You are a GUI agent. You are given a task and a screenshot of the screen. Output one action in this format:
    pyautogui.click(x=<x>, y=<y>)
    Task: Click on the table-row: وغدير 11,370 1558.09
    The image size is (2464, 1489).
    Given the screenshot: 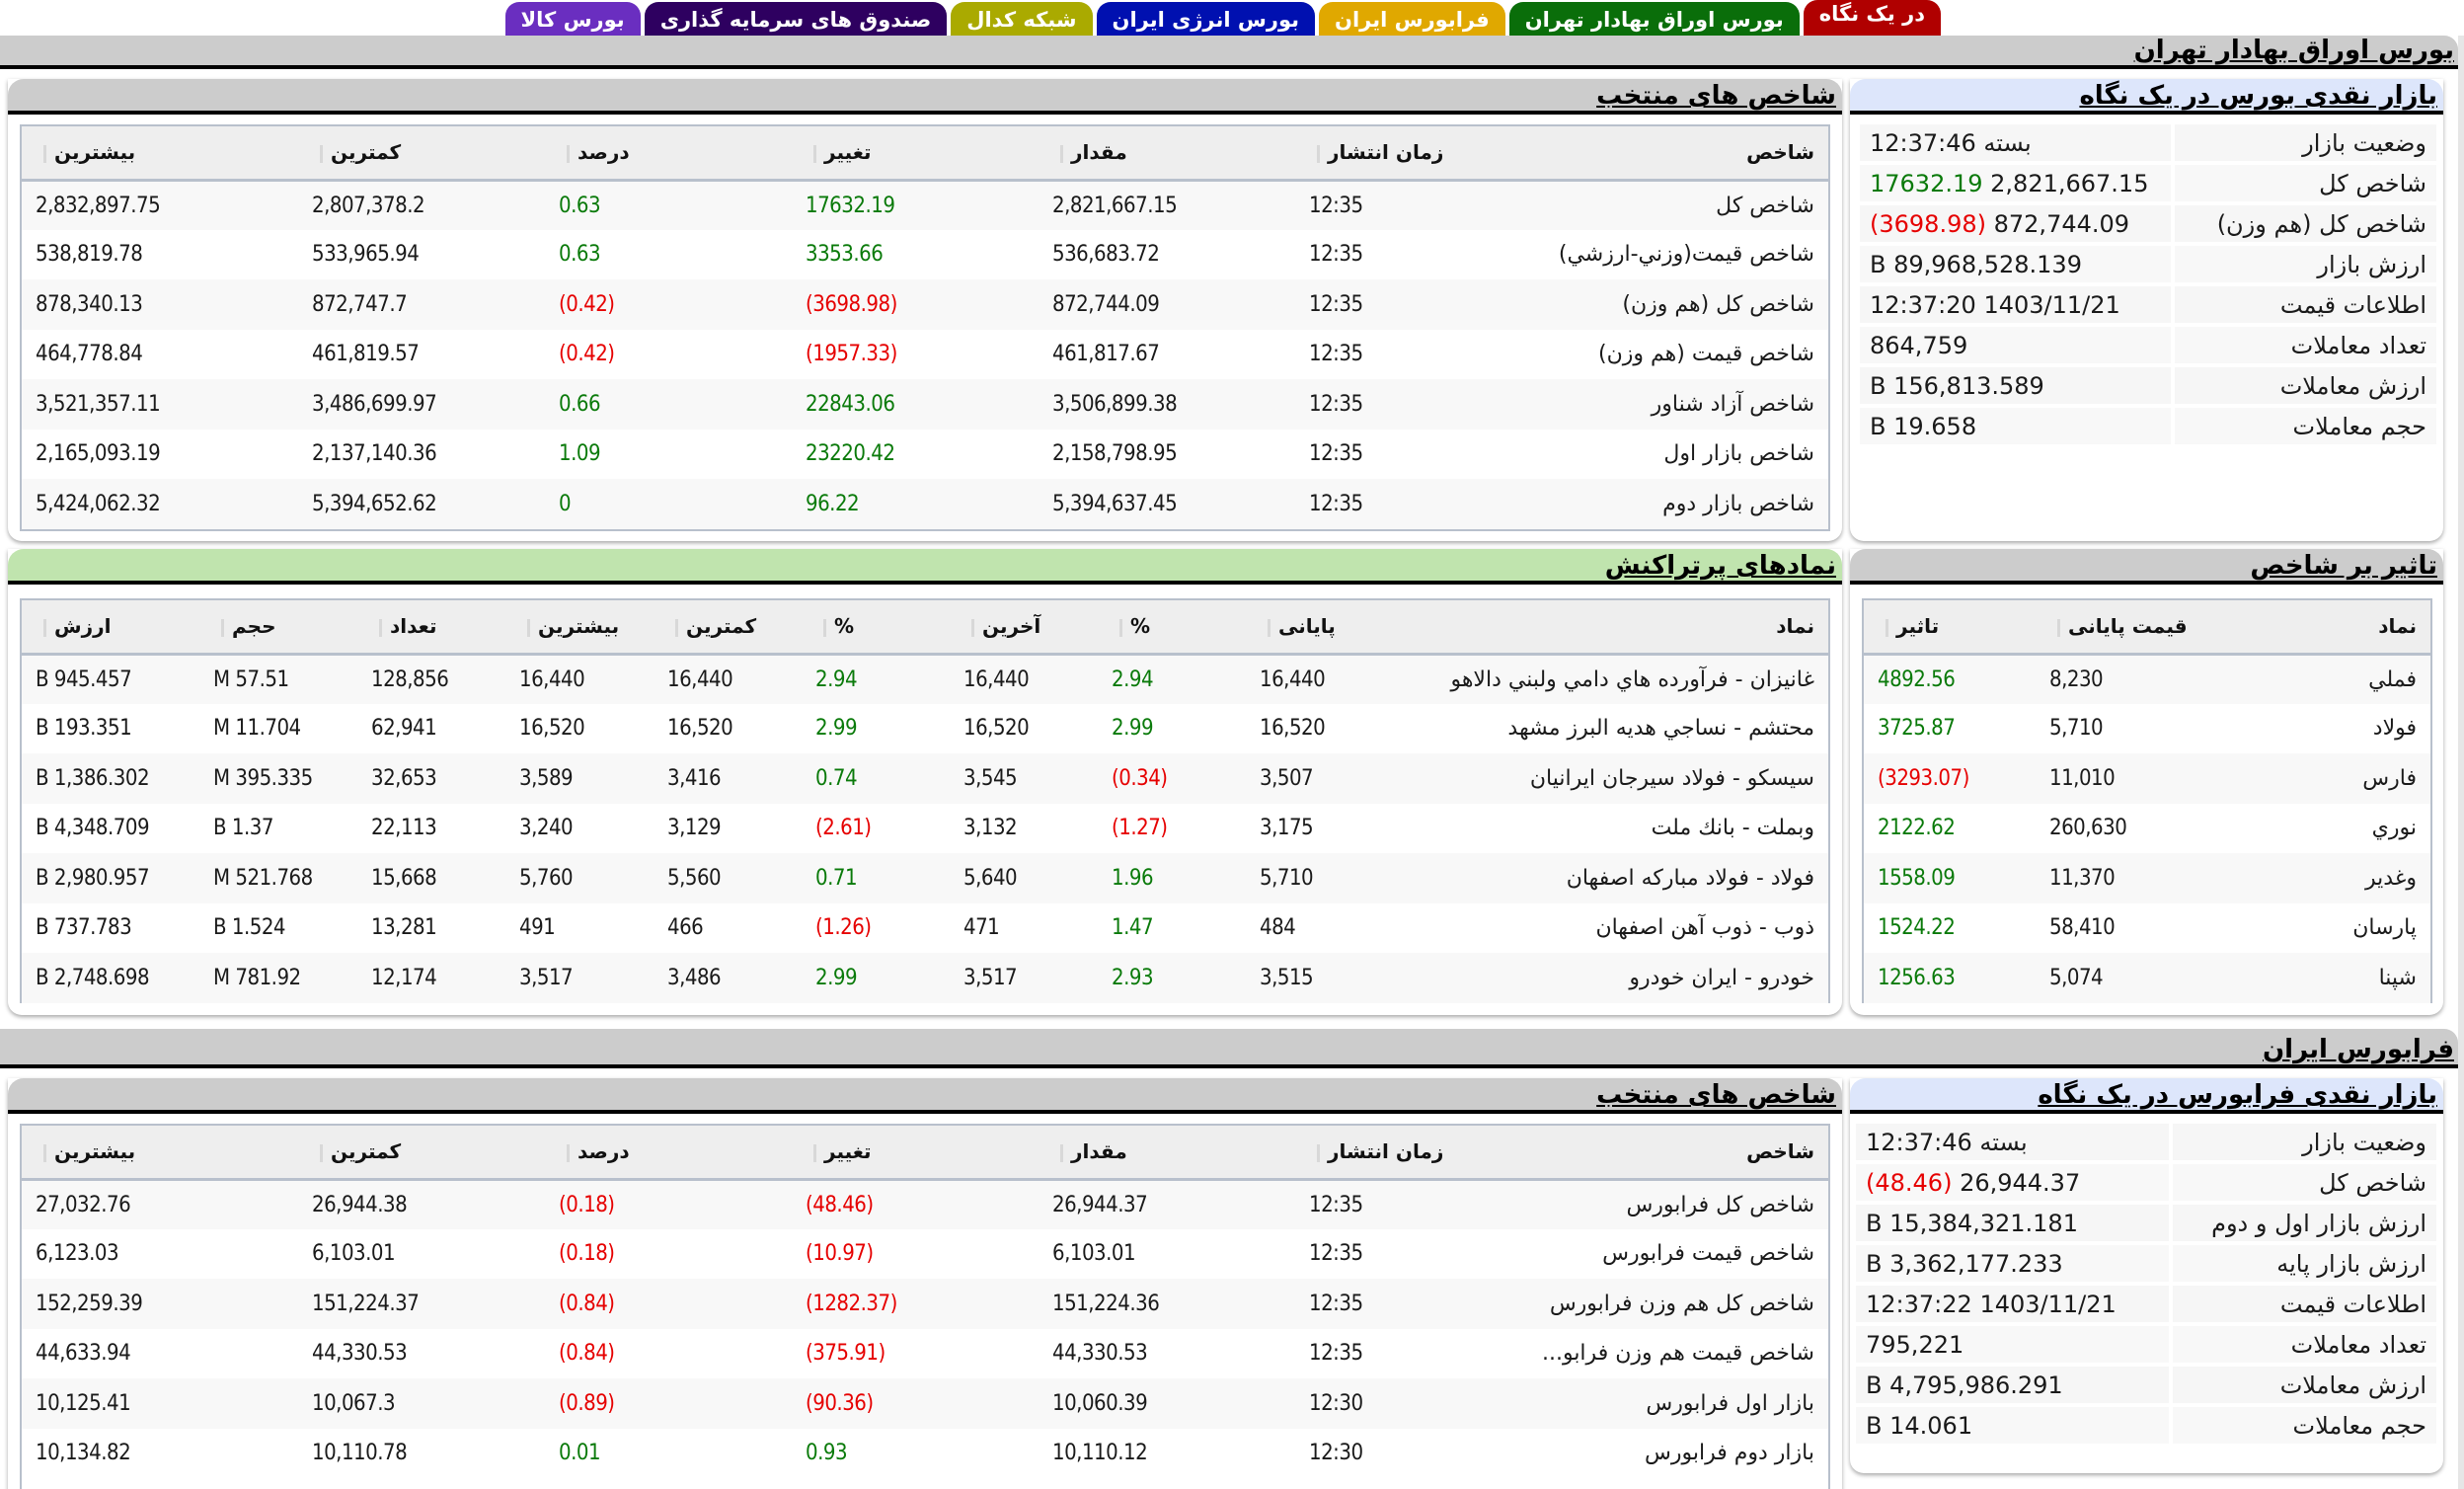 What is the action you would take?
    pyautogui.click(x=2147, y=878)
    